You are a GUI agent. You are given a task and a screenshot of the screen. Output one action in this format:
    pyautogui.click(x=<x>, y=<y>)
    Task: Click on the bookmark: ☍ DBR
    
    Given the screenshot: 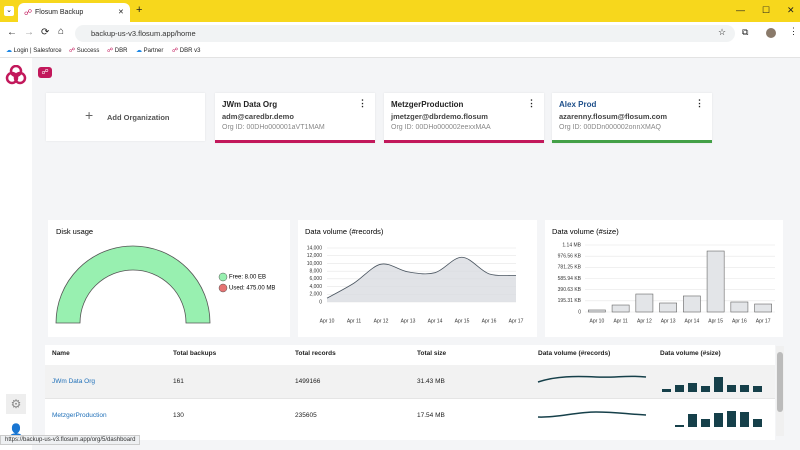 What is the action you would take?
    pyautogui.click(x=117, y=51)
    